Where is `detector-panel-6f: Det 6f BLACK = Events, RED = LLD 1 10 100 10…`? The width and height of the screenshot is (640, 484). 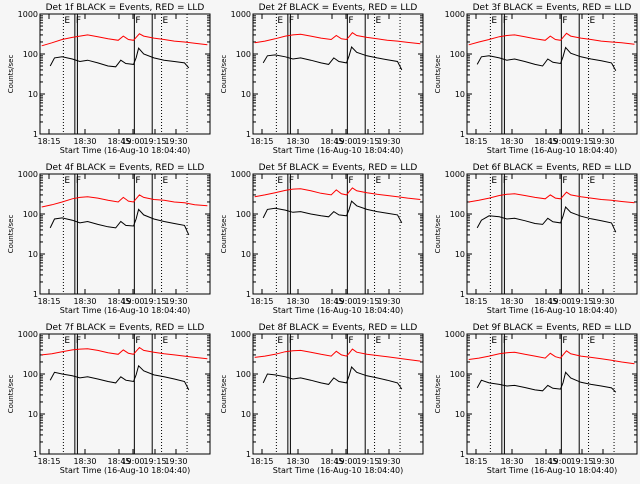
detector-panel-6f: Det 6f BLACK = Events, RED = LLD 1 10 100 10… is located at coordinates (536, 239).